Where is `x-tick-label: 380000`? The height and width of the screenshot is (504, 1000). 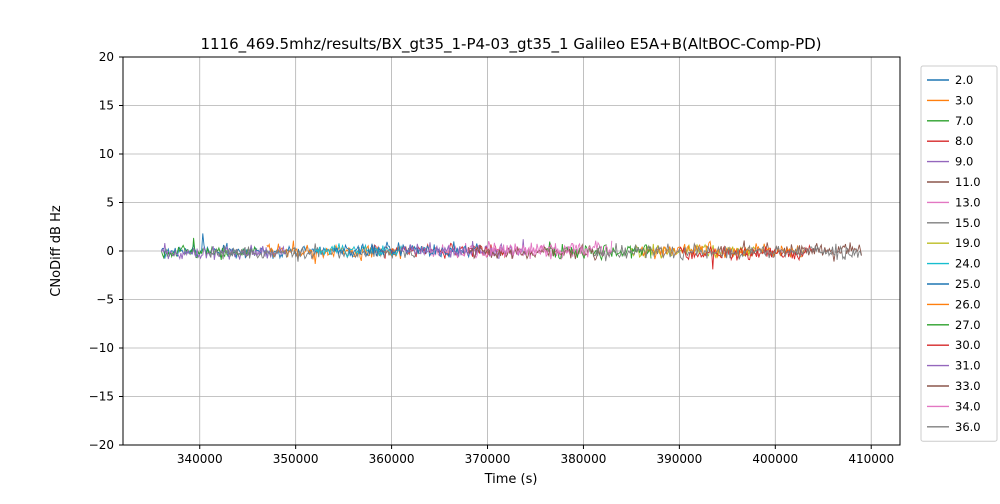 x-tick-label: 380000 is located at coordinates (584, 459).